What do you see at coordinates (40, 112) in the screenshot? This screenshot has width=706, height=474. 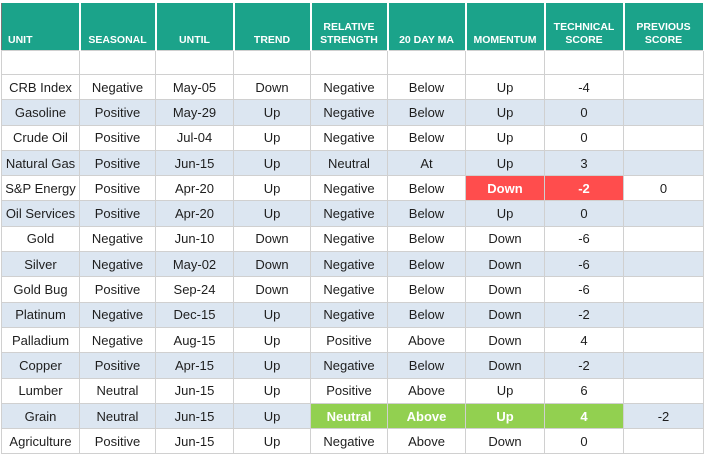 I see `table-cell: Gasoline` at bounding box center [40, 112].